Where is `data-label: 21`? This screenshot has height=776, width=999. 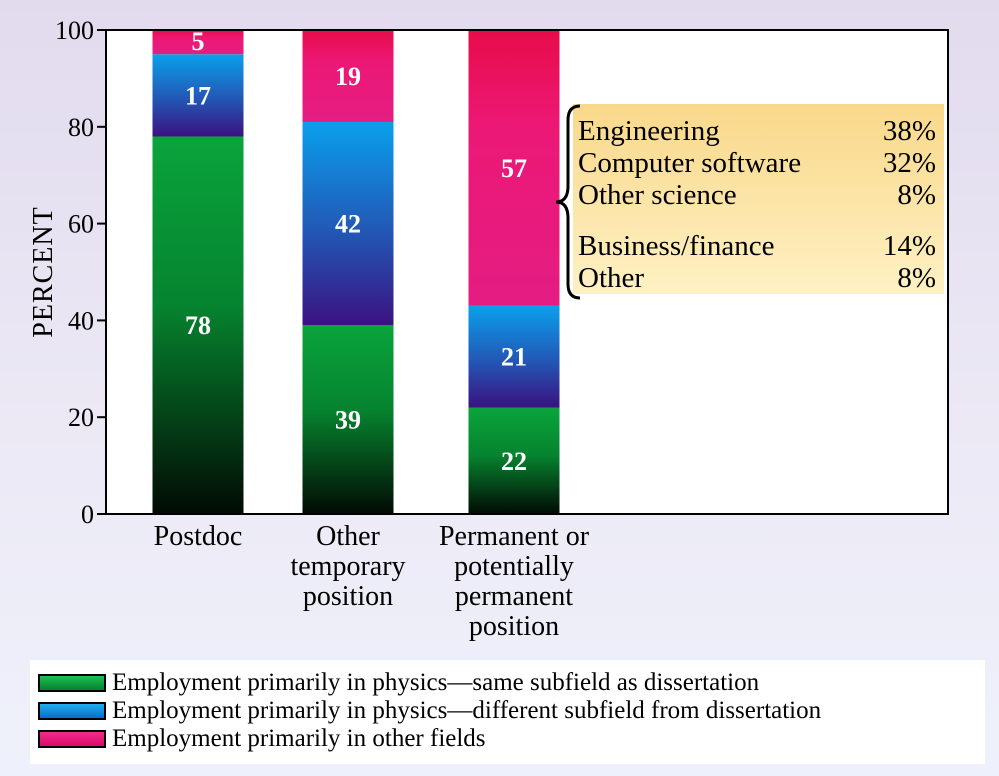 data-label: 21 is located at coordinates (514, 357).